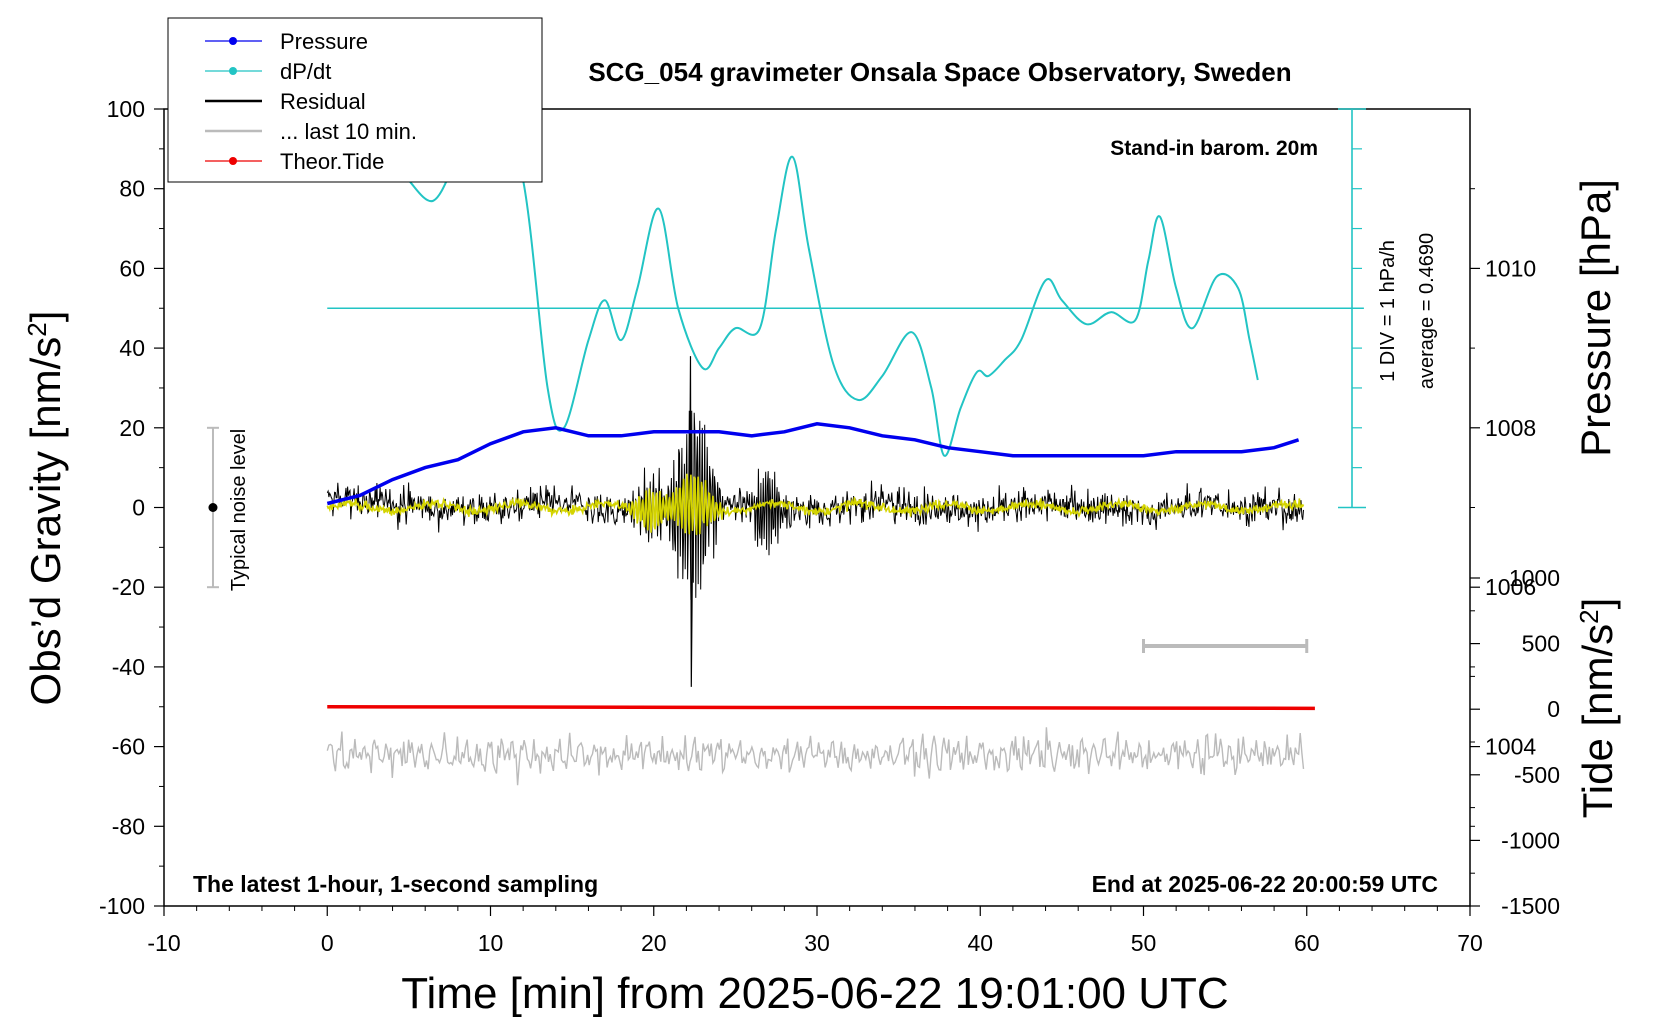  I want to click on y-tick-label: 60, so click(132, 268).